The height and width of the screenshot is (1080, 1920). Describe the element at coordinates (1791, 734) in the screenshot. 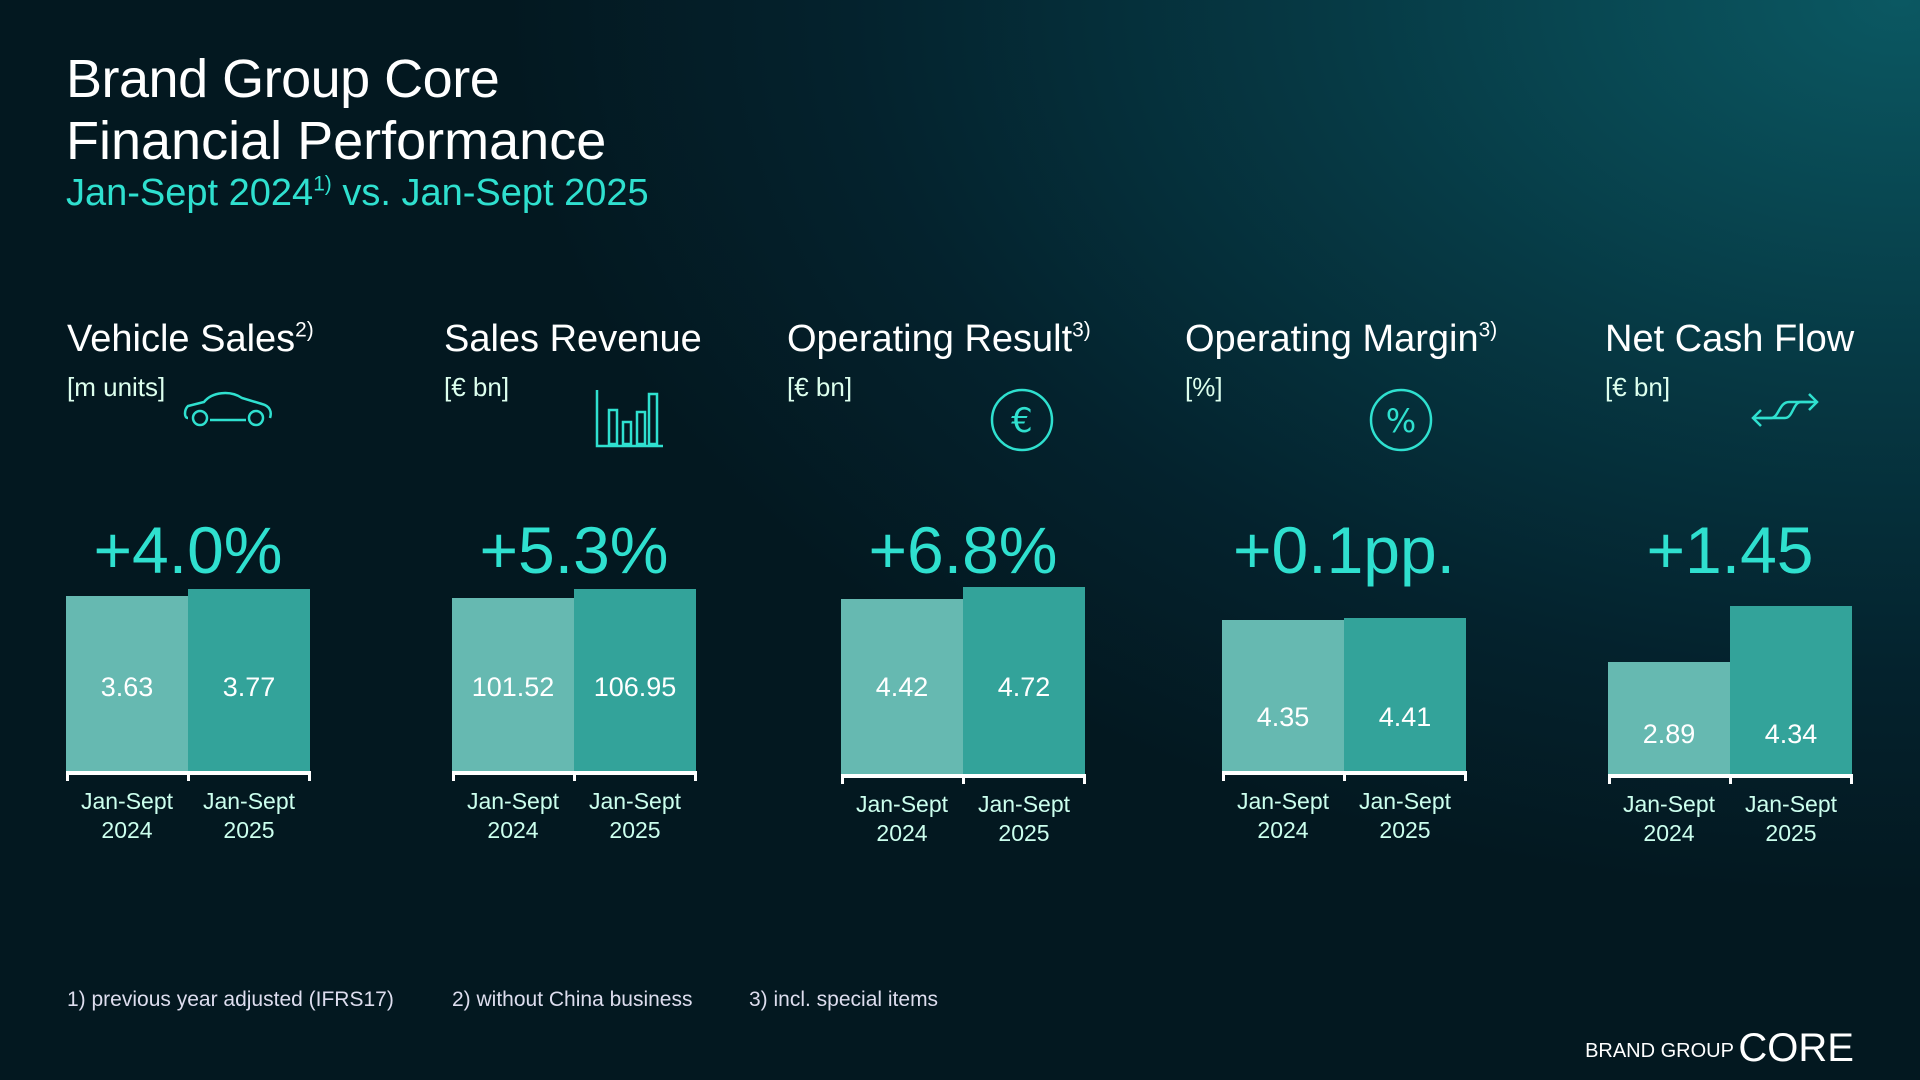

I see `bar-value-label: 4.34` at that location.